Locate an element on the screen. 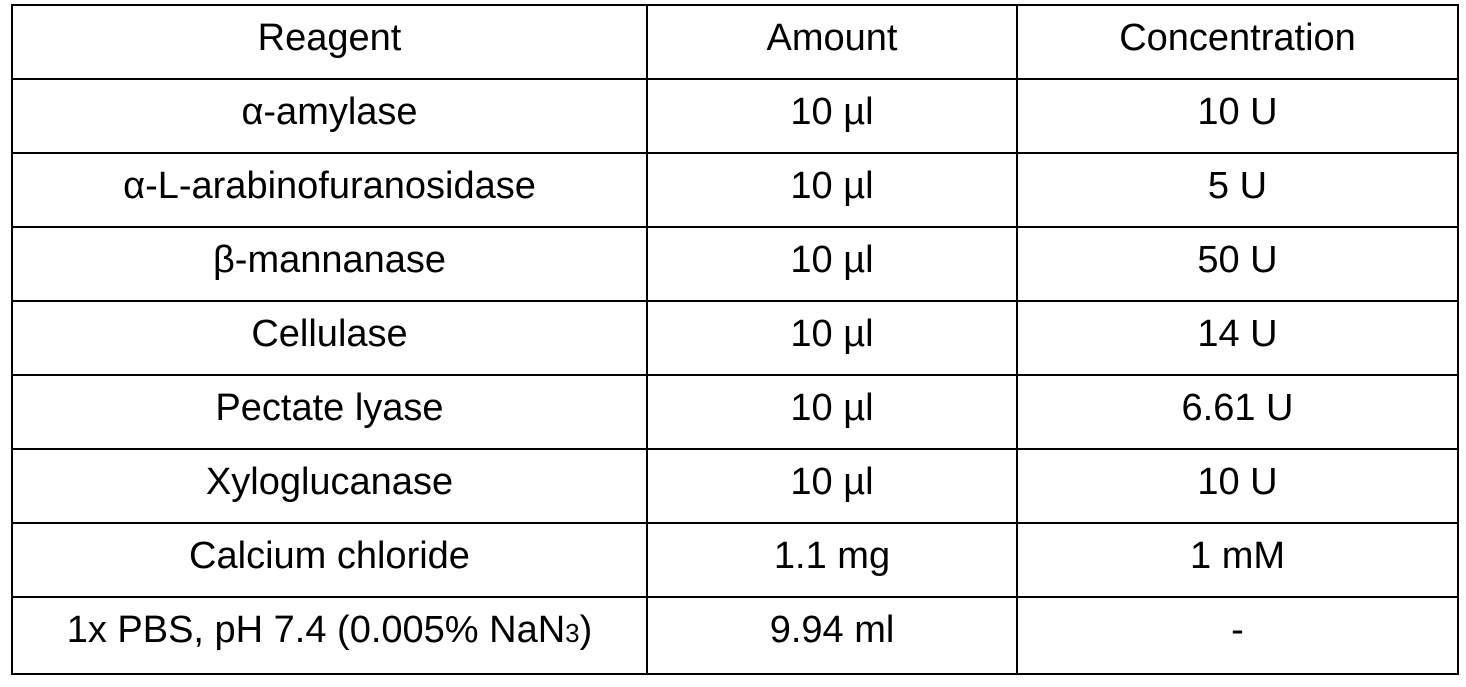 The height and width of the screenshot is (687, 1466). cell-concentration: 5 U is located at coordinates (1237, 190).